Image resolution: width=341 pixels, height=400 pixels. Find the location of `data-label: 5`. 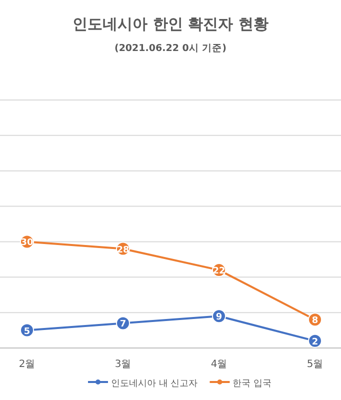

data-label: 5 is located at coordinates (27, 331).